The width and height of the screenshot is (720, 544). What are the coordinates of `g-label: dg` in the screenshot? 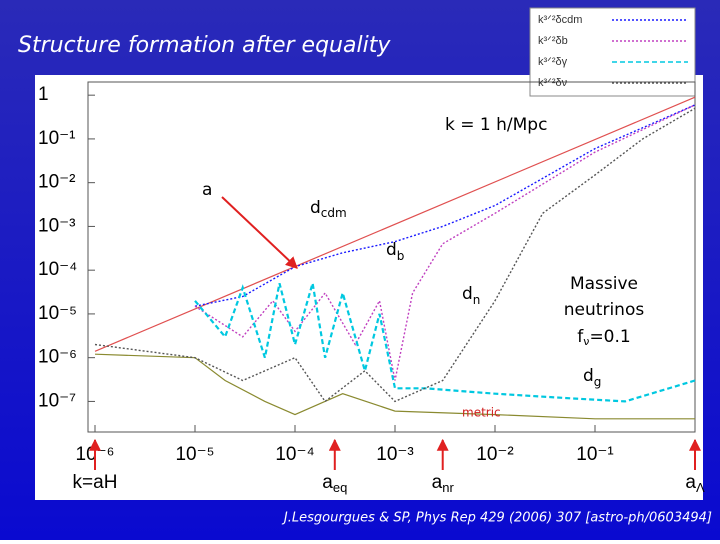 It's located at (592, 377).